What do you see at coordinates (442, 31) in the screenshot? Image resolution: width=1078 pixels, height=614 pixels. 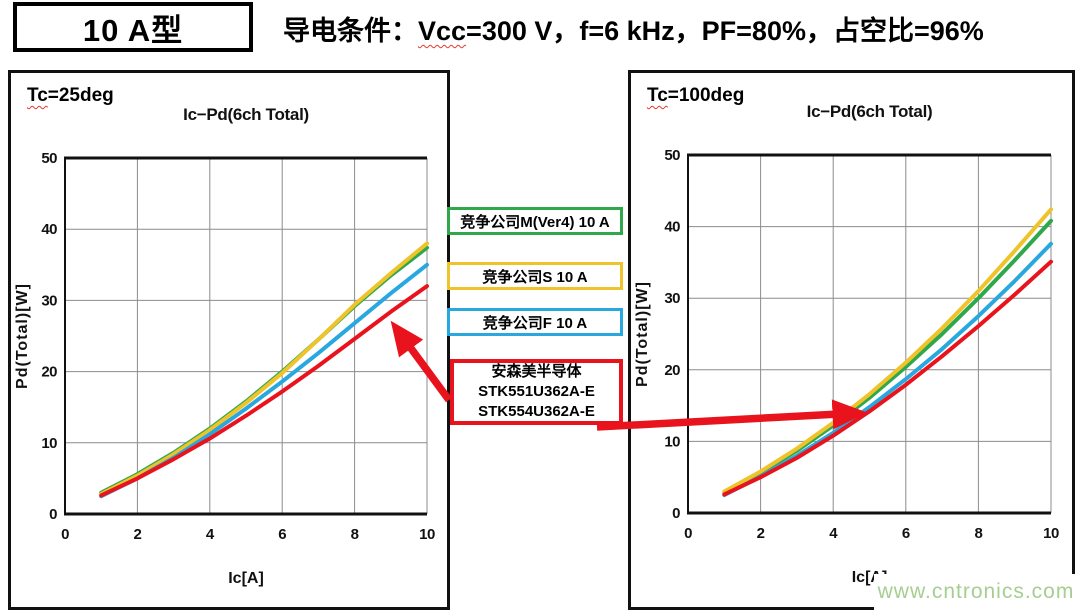 I see `condition-vcc: Vcc` at bounding box center [442, 31].